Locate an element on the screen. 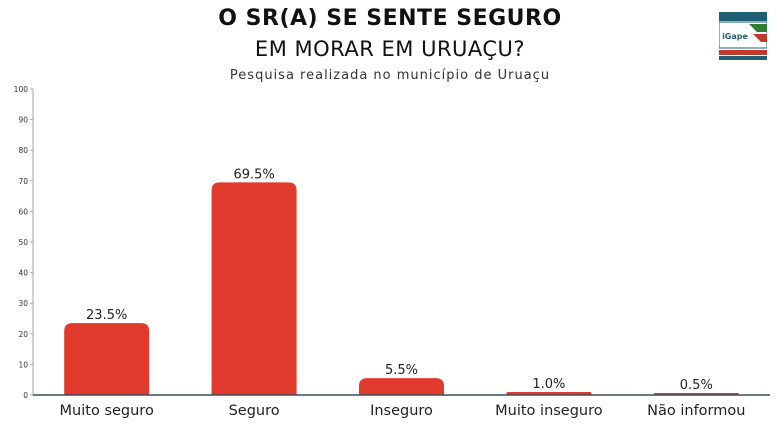  y-tick-label: 10 is located at coordinates (23, 364).